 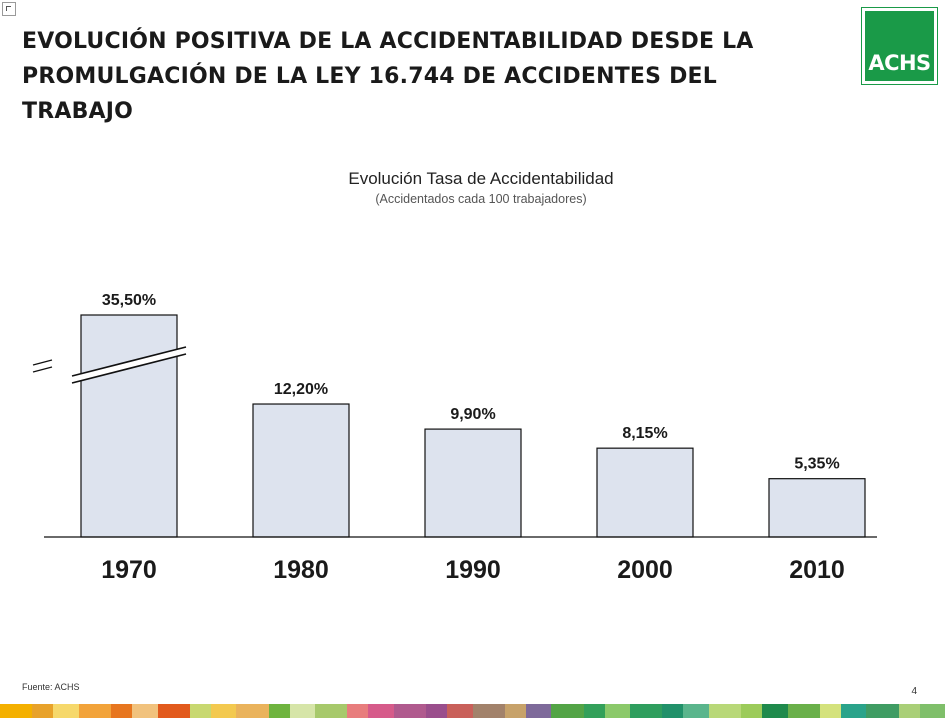 I want to click on category-label-1980: 1980, so click(x=301, y=570).